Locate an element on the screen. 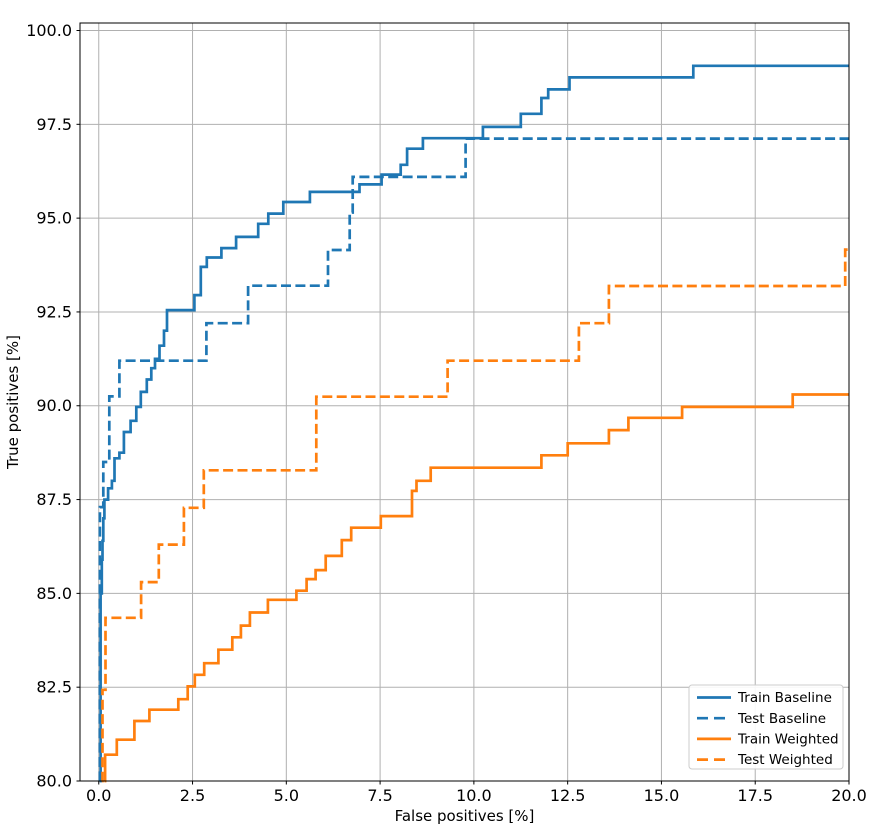  legend-item-train-weighted: Train Weighted is located at coordinates (768, 739).